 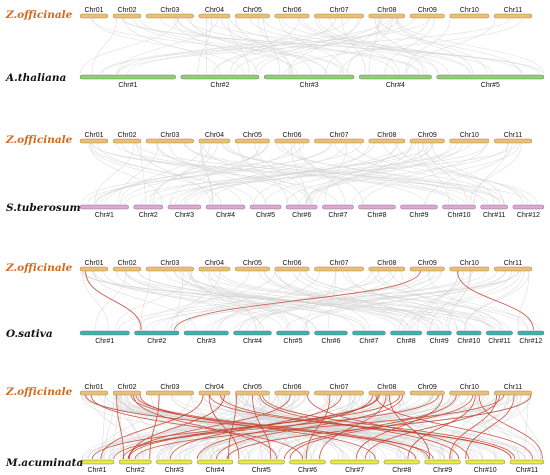 What do you see at coordinates (169, 387) in the screenshot?
I see `chromosome-label-top: Chr03` at bounding box center [169, 387].